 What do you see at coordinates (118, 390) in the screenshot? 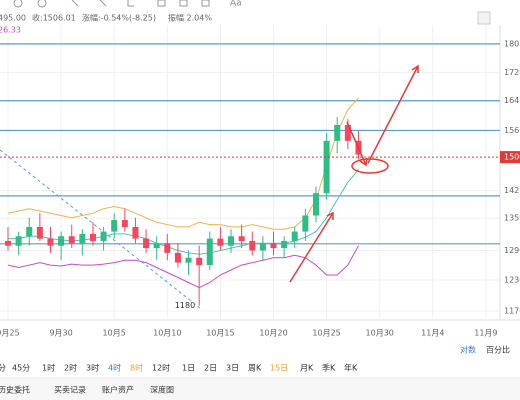
I see `tab: 账户资产` at bounding box center [118, 390].